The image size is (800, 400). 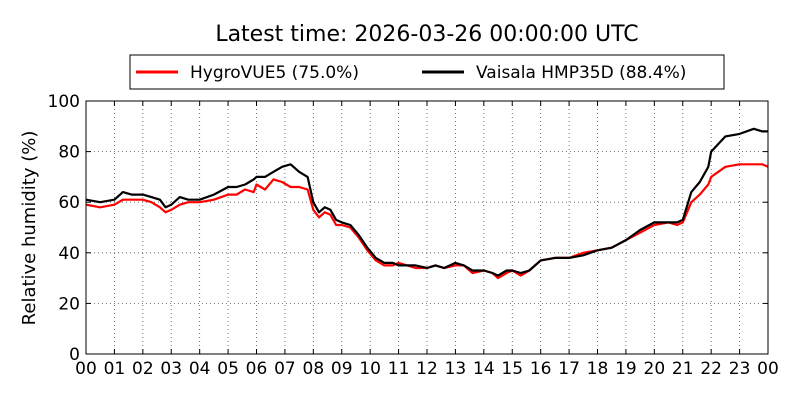 I want to click on y-axis-label: Relative humidity (%), so click(x=29, y=228).